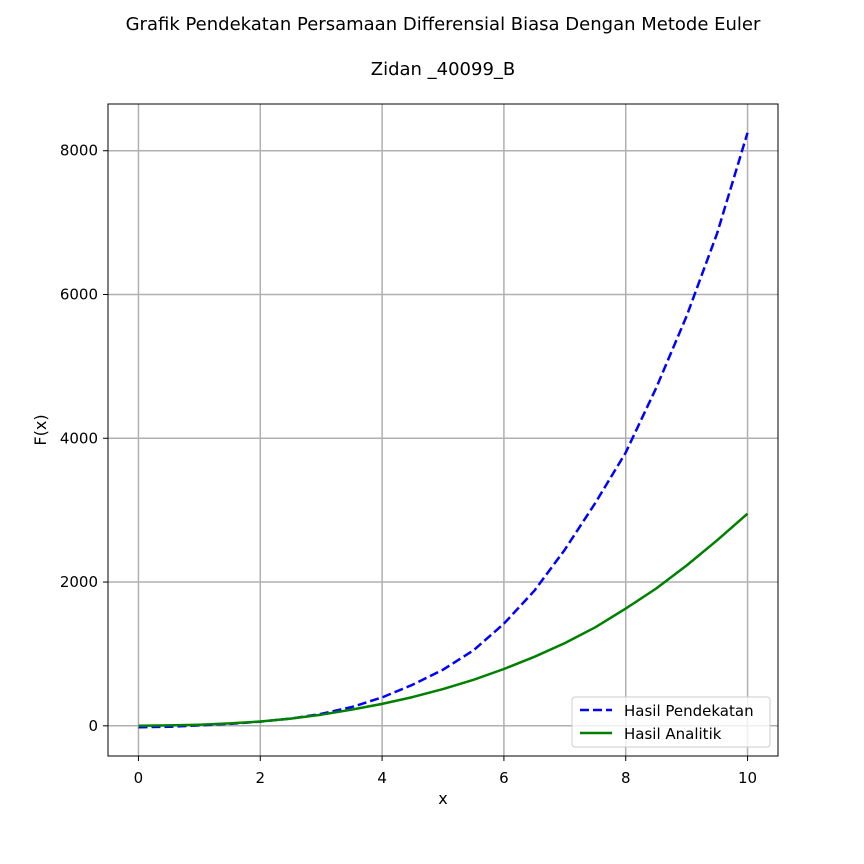 Image resolution: width=864 pixels, height=864 pixels. Describe the element at coordinates (689, 711) in the screenshot. I see `legend-label-hasil-pendekatan: Hasil Pendekatan` at that location.